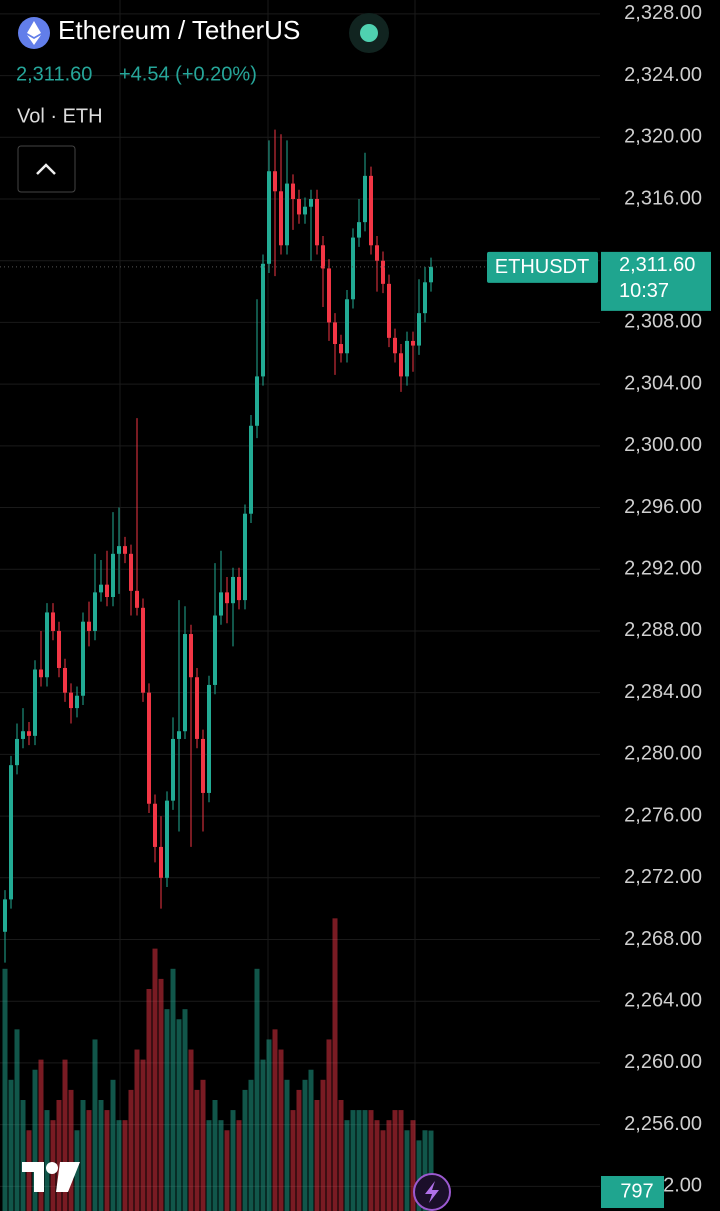  What do you see at coordinates (663, 383) in the screenshot?
I see `y-tick-label: 2,304.00` at bounding box center [663, 383].